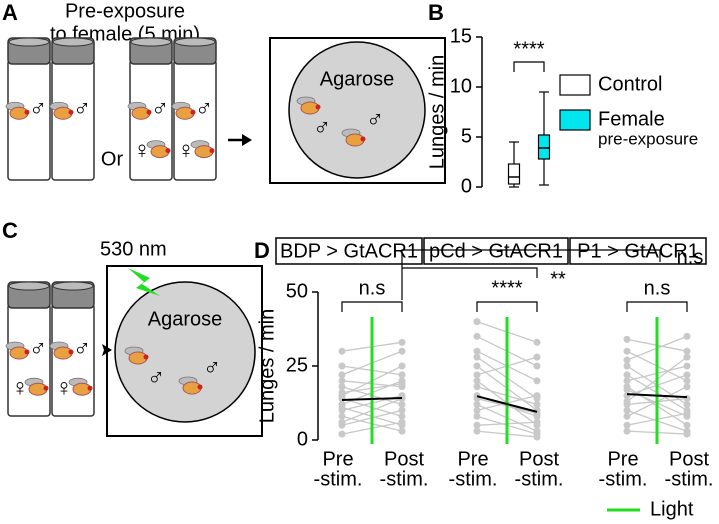 This screenshot has height=524, width=719. What do you see at coordinates (125, 11) in the screenshot?
I see `panel-title: Pre-exposure` at bounding box center [125, 11].